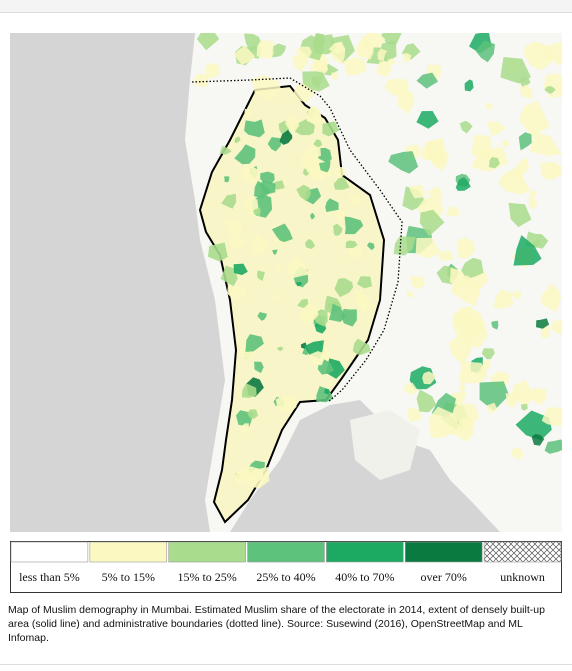  What do you see at coordinates (286, 6) in the screenshot?
I see `top-bar` at bounding box center [286, 6].